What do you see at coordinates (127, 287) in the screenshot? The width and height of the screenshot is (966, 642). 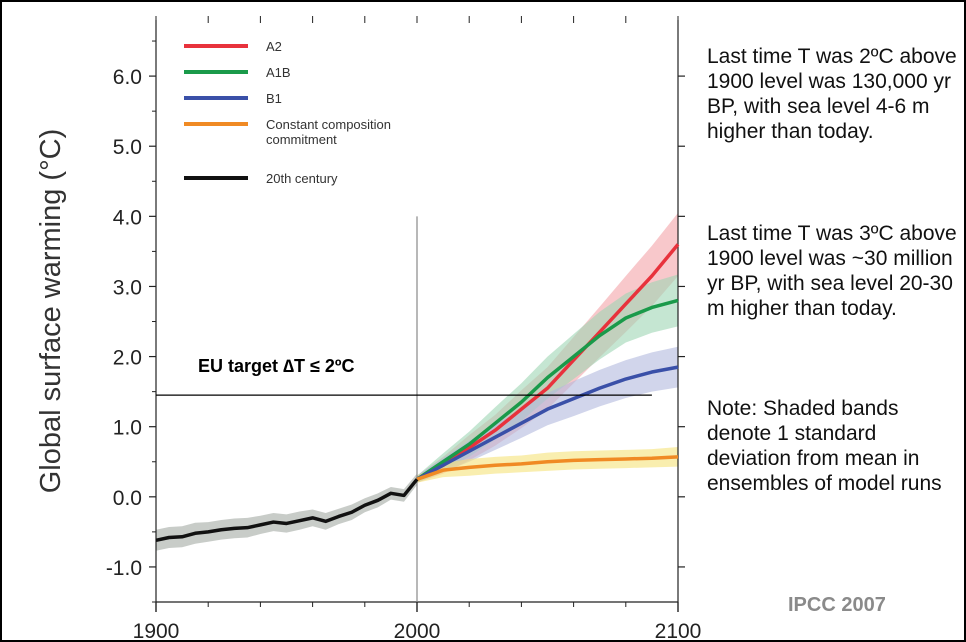 I see `y-tick-label: 3.0` at bounding box center [127, 287].